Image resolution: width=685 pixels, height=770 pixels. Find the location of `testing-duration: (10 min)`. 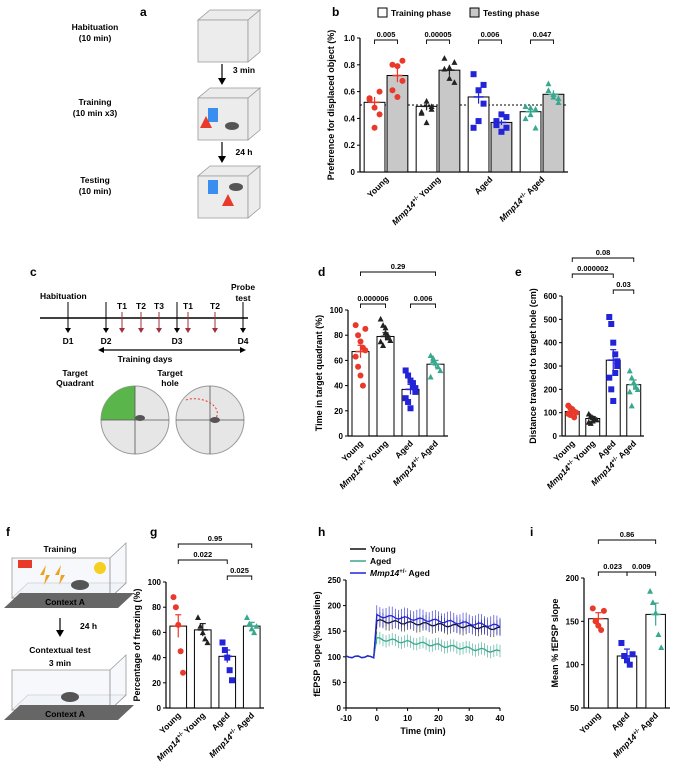

testing-duration: (10 min) is located at coordinates (95, 191).